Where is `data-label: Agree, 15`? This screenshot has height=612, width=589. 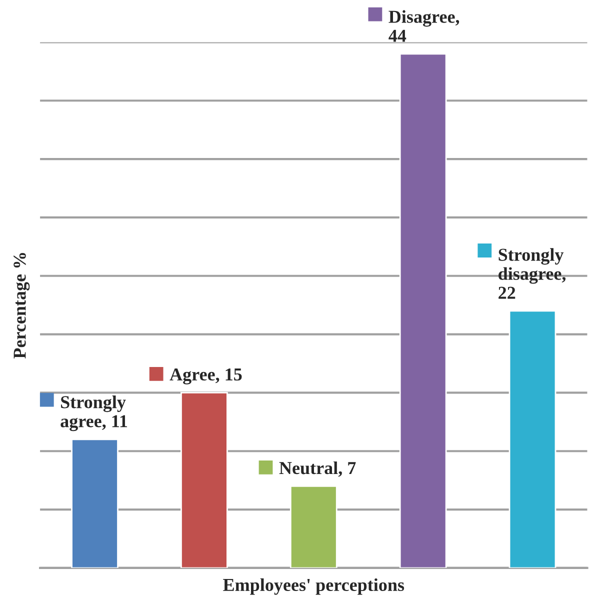
data-label: Agree, 15 is located at coordinates (206, 376).